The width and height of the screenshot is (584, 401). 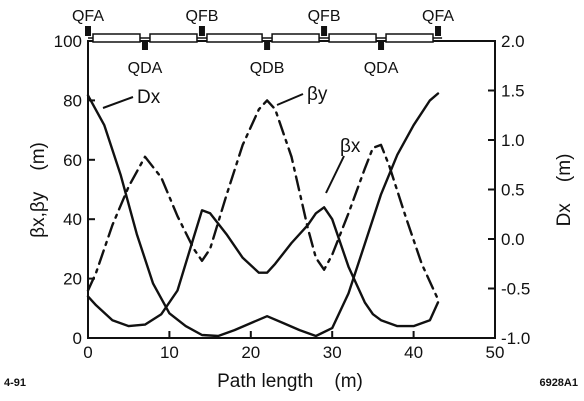 I want to click on defocusing-quad-label: QDB, so click(x=267, y=68).